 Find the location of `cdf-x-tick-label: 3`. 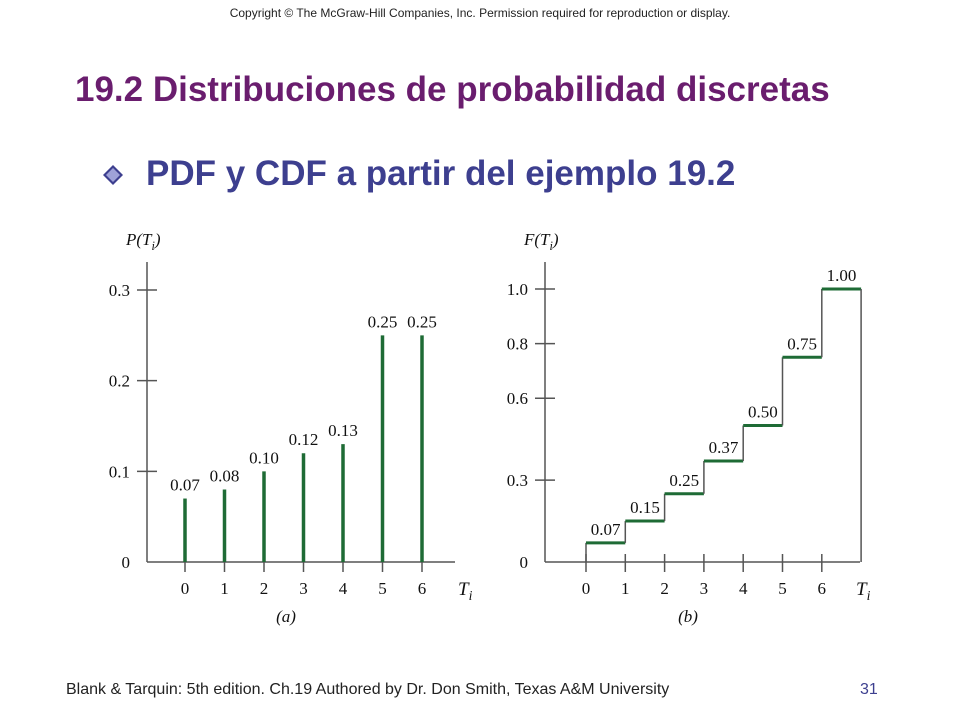

cdf-x-tick-label: 3 is located at coordinates (704, 588).